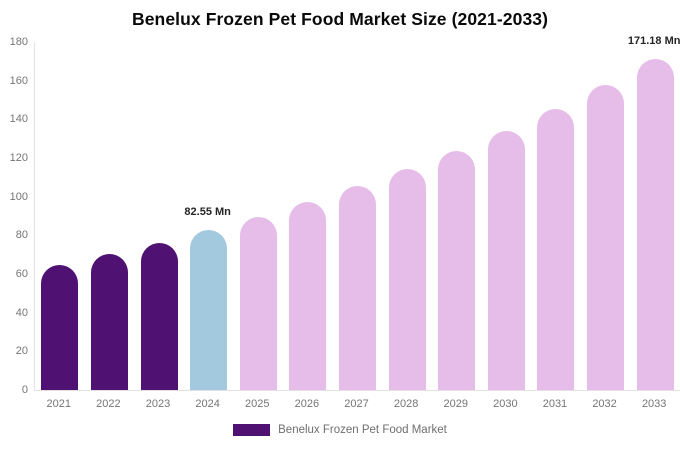 This screenshot has height=450, width=680. I want to click on bar-value-label: 82.55 Mn, so click(207, 212).